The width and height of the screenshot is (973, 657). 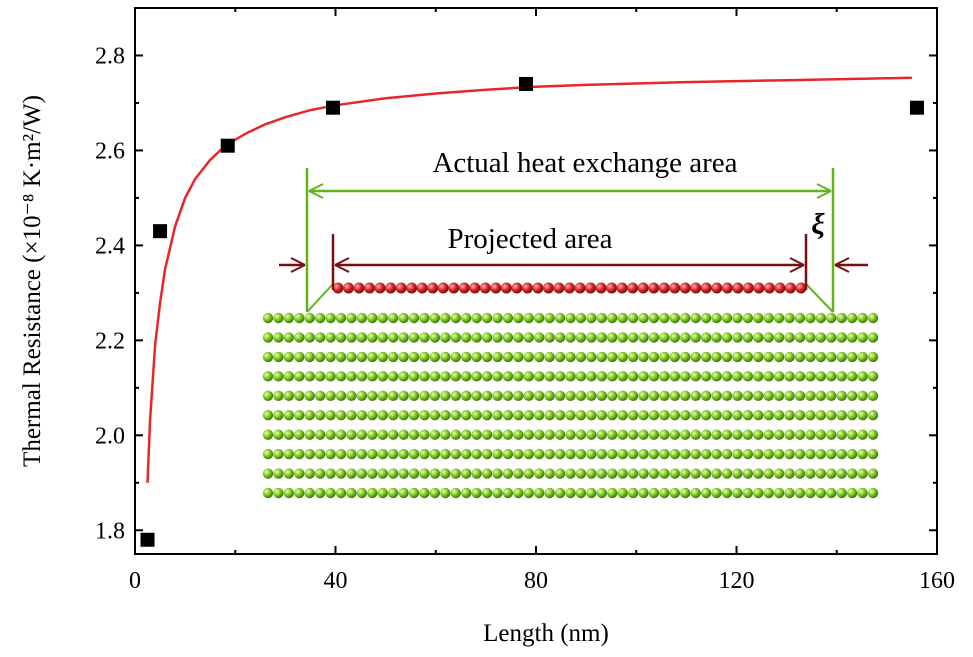 I want to click on data-point, so click(x=332, y=107).